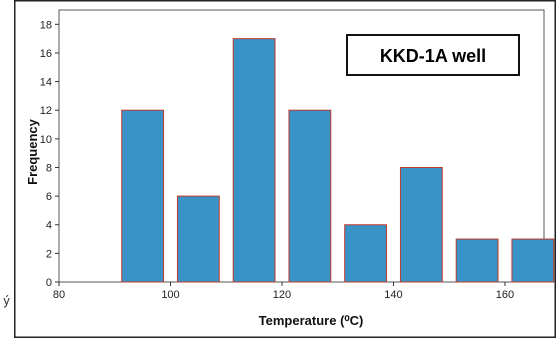  I want to click on y-tick-label: 16, so click(46, 54).